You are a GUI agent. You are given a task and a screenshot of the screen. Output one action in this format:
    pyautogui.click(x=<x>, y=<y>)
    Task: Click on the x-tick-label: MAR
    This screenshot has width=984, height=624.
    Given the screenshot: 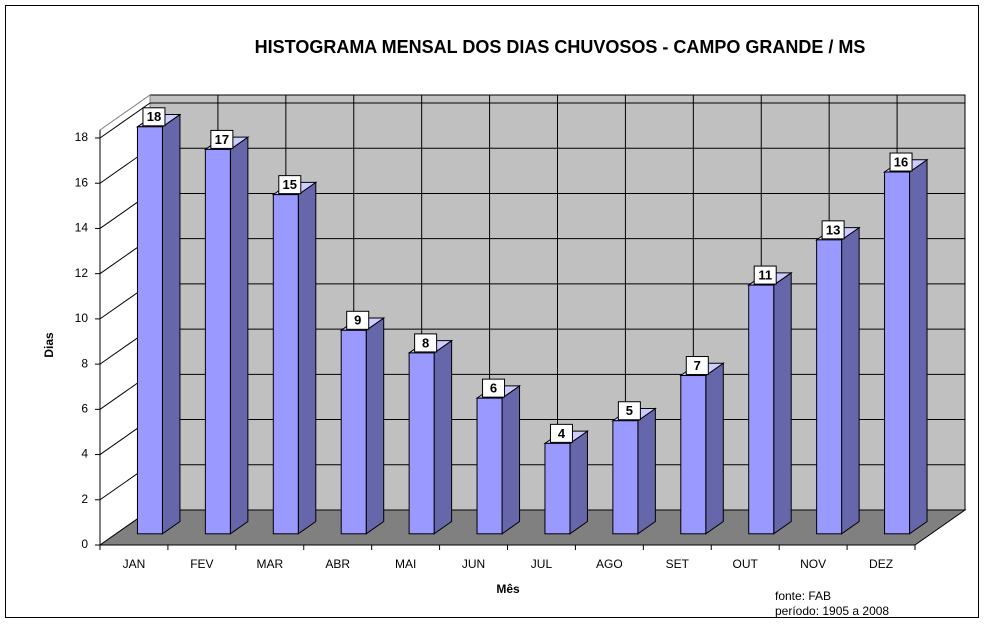 What is the action you would take?
    pyautogui.click(x=269, y=564)
    